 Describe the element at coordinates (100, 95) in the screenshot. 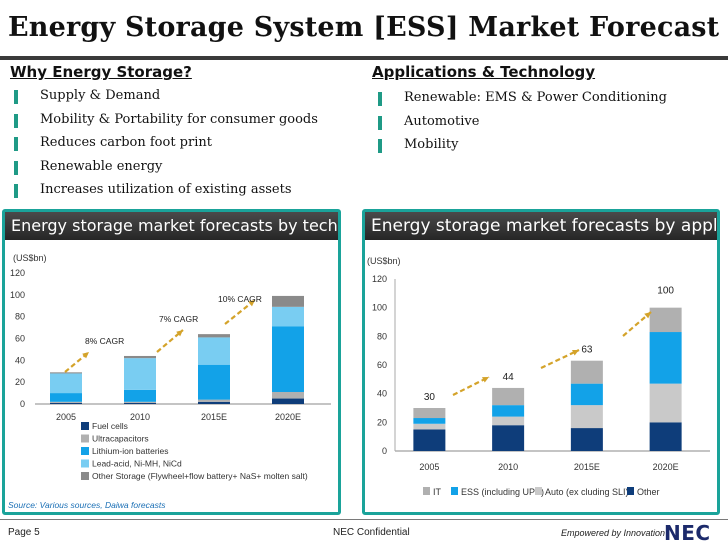

I see `why-bullet-text: Supply & Demand` at that location.